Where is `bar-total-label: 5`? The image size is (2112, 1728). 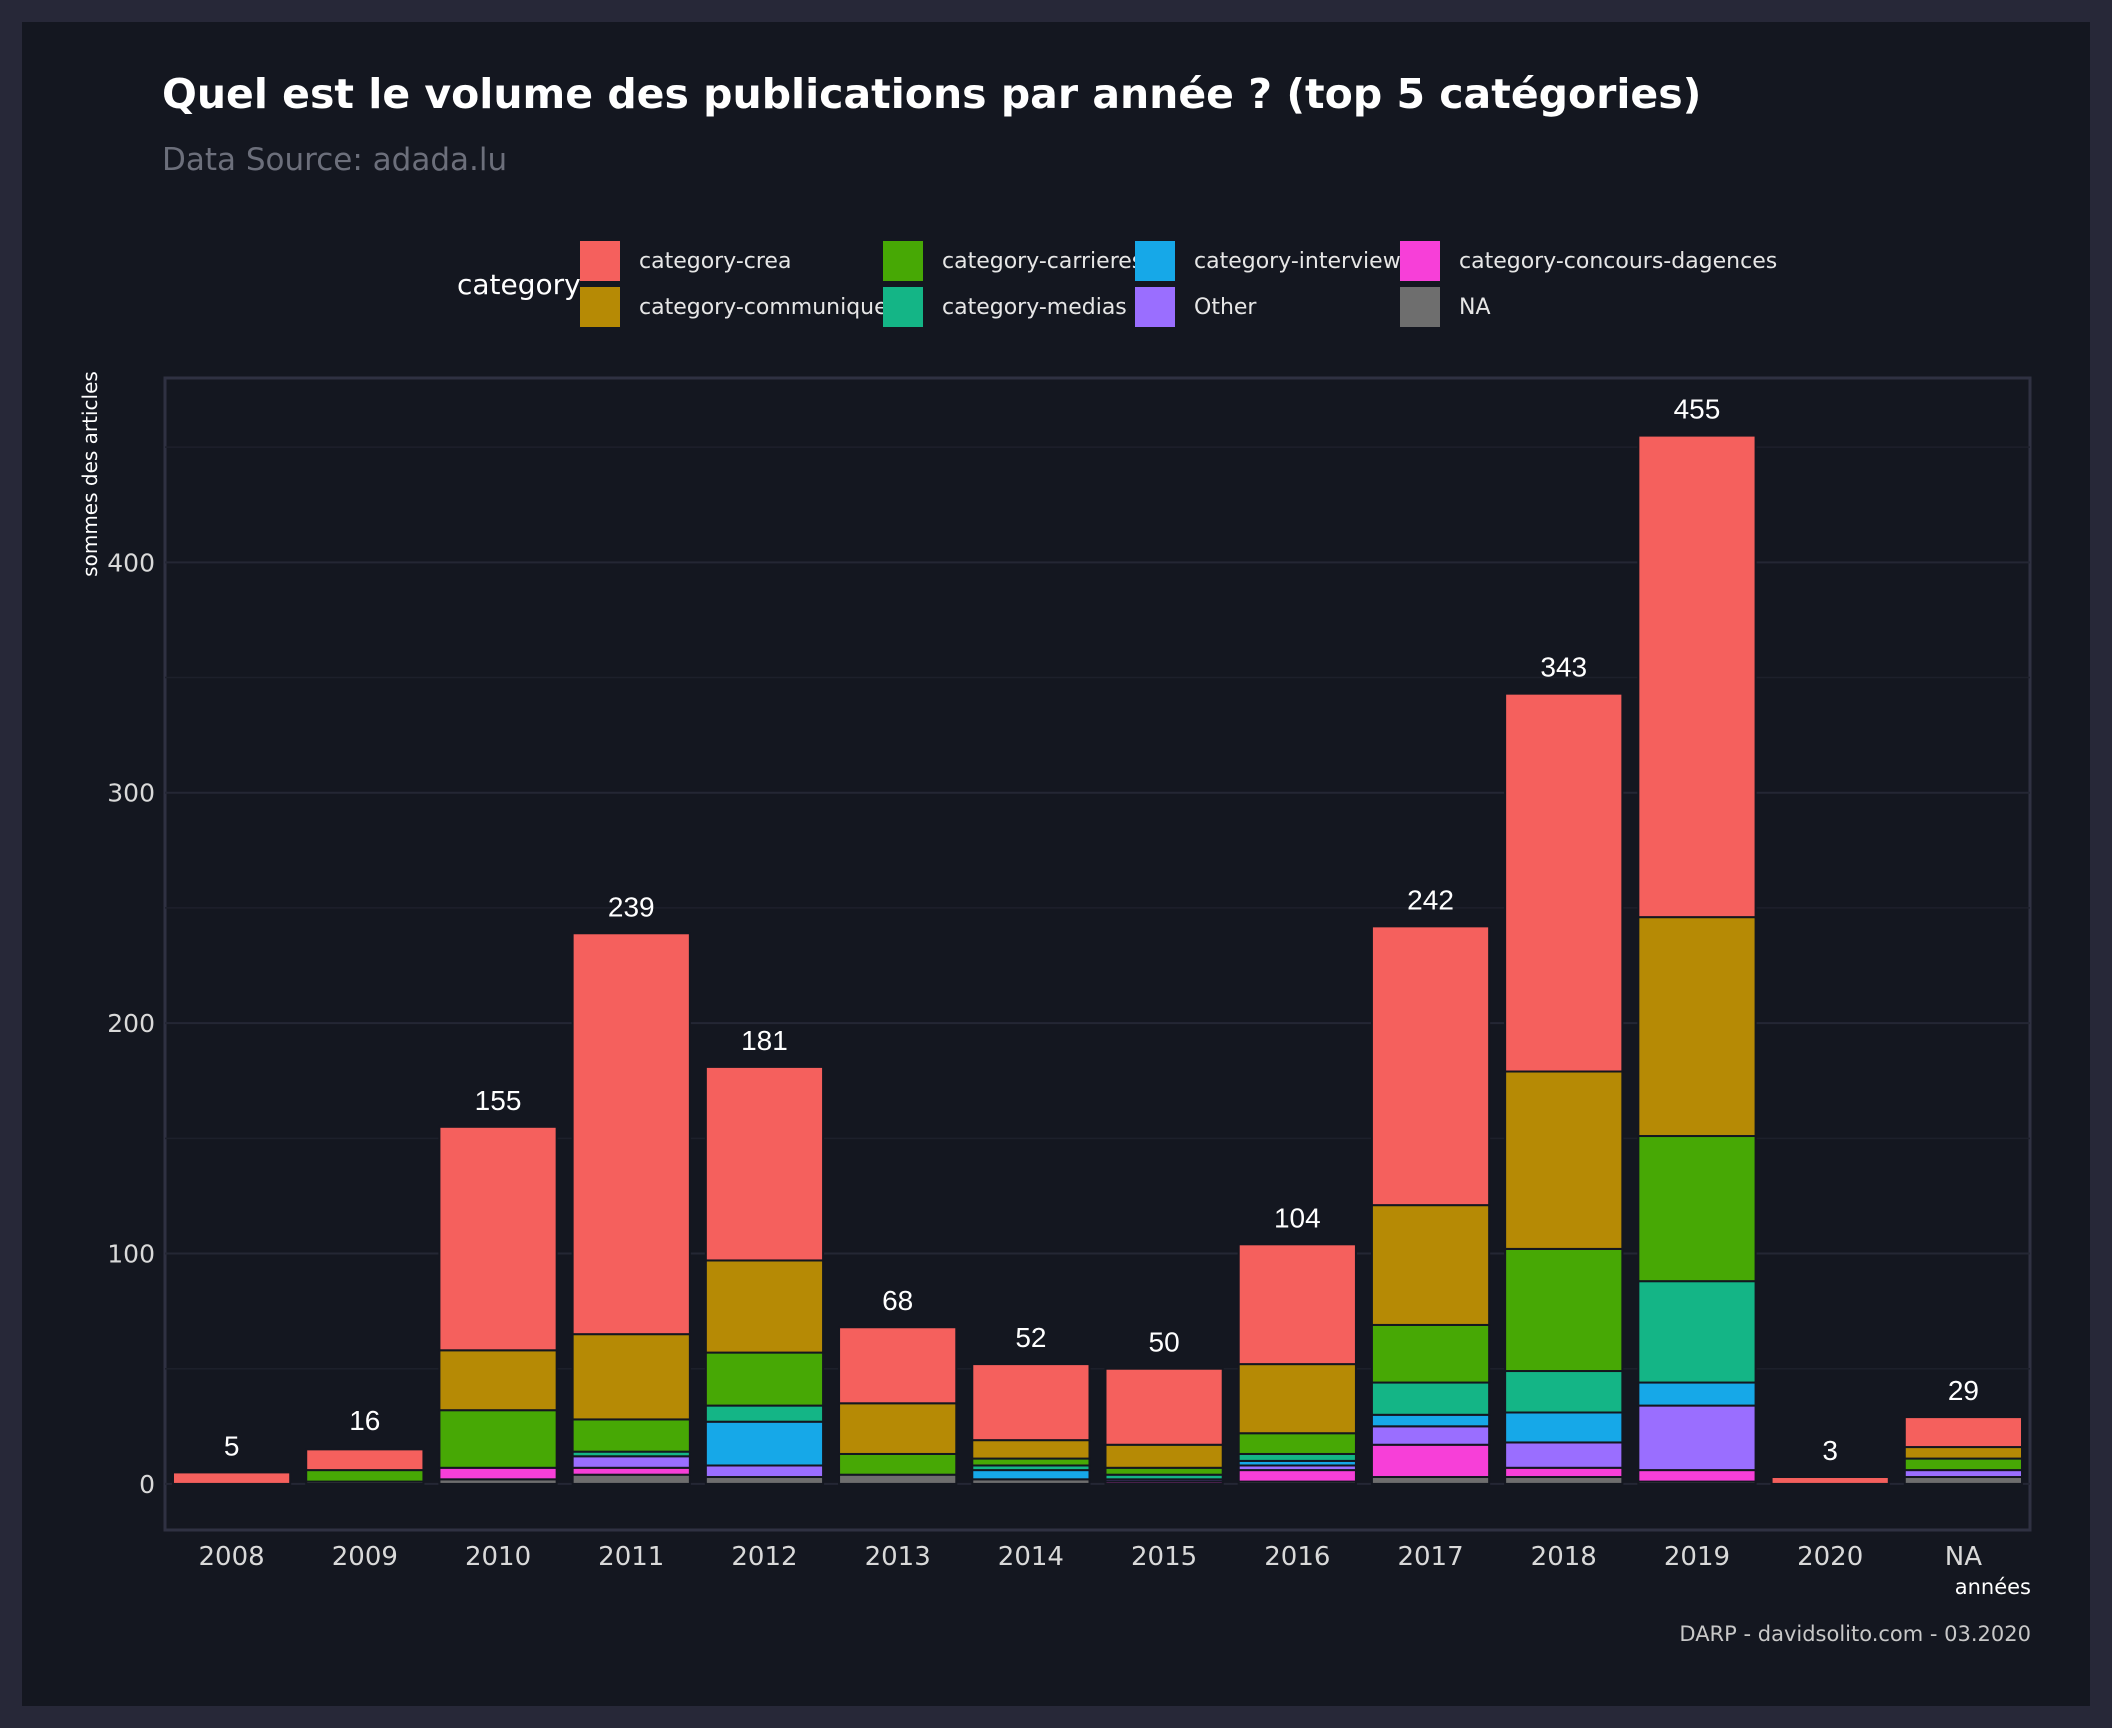 bar-total-label: 5 is located at coordinates (232, 1445).